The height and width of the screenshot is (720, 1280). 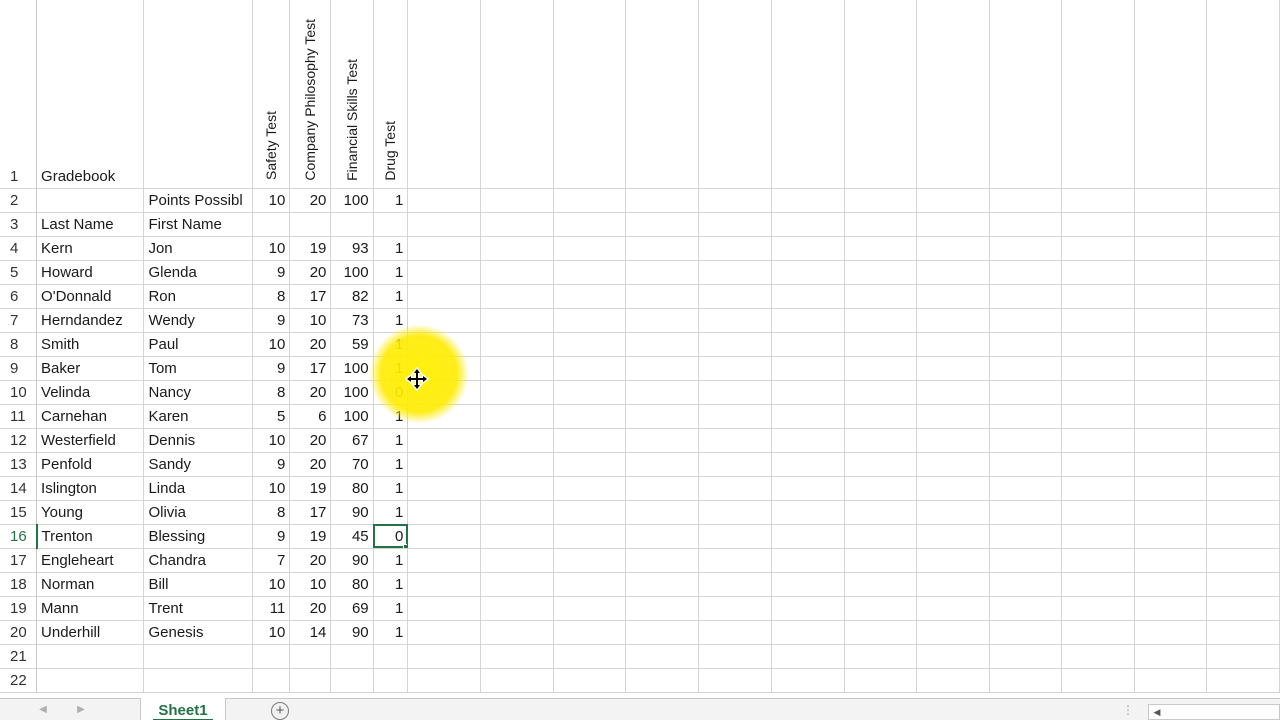 What do you see at coordinates (271, 560) in the screenshot?
I see `score-cell: 7` at bounding box center [271, 560].